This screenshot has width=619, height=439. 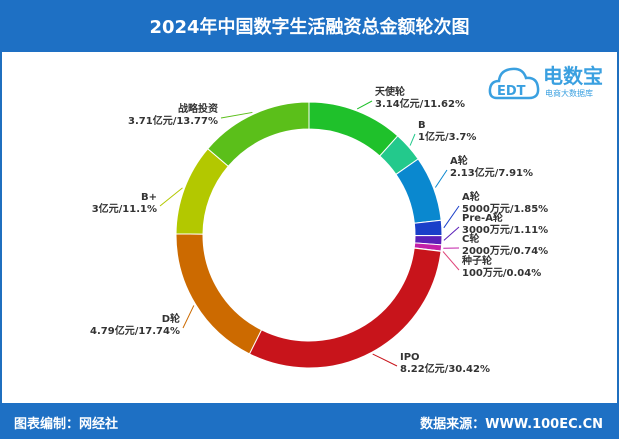 What do you see at coordinates (501, 273) in the screenshot?
I see `slice-value-label: 100万元/0.04%` at bounding box center [501, 273].